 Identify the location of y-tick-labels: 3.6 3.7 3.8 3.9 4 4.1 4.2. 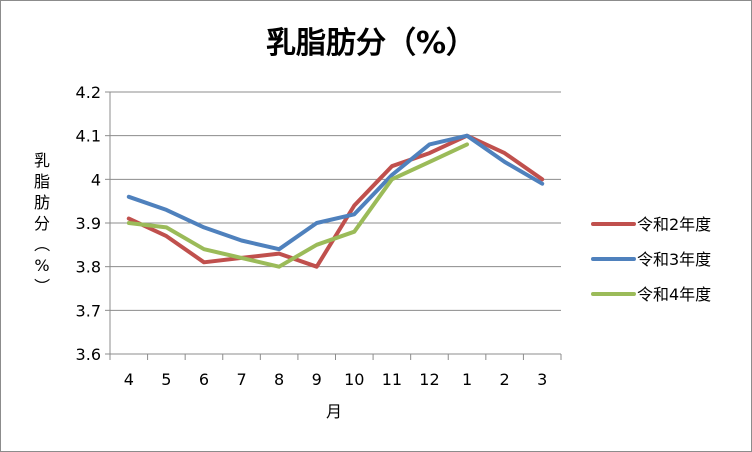
(88, 223).